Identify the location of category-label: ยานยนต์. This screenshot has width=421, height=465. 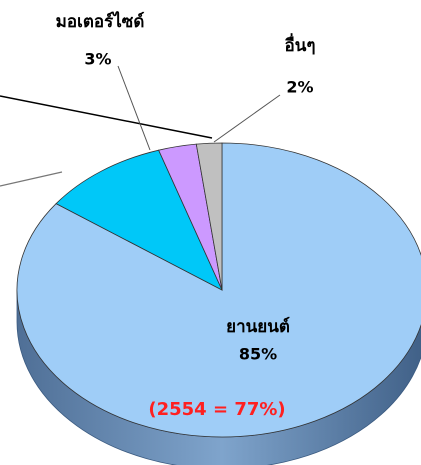
(258, 326).